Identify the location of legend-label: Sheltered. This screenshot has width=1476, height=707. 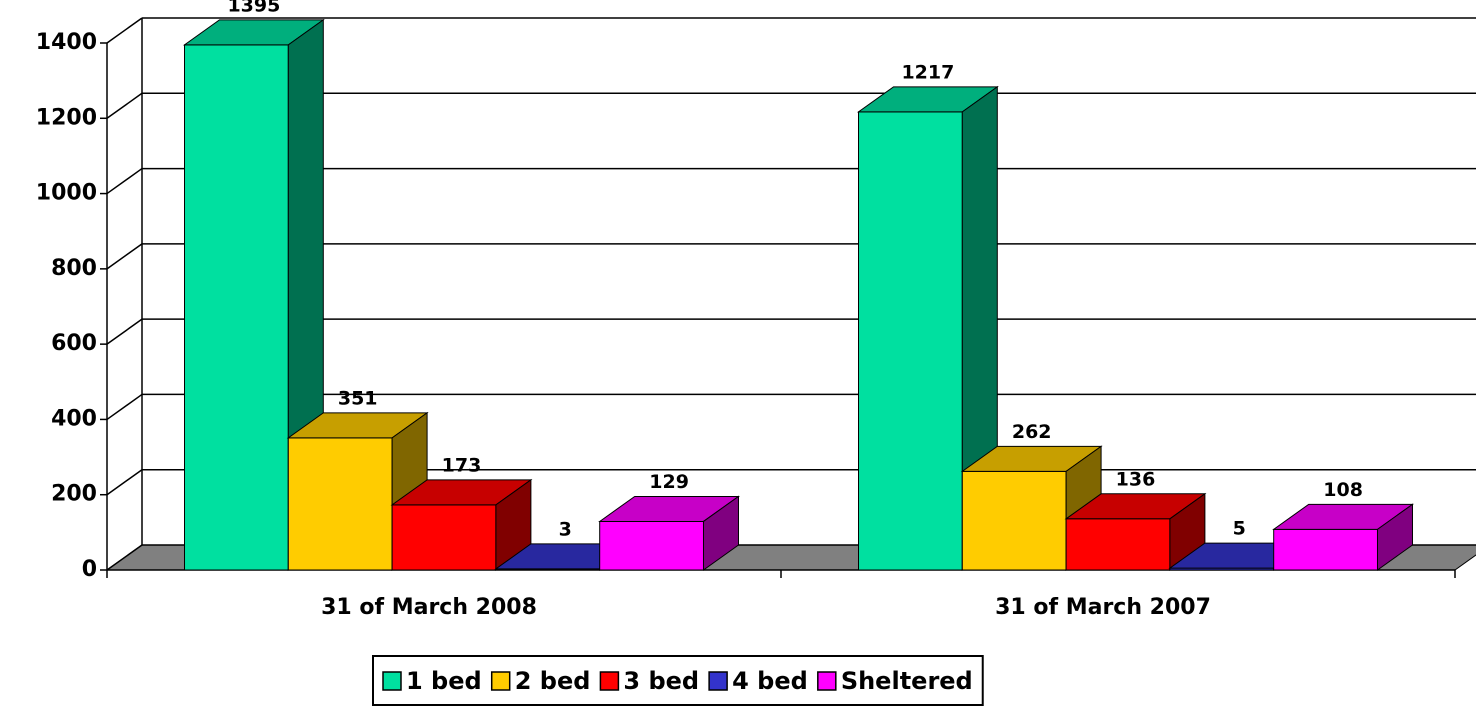
(907, 681).